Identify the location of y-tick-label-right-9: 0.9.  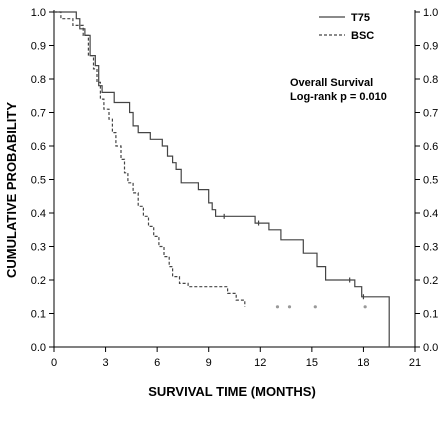
(430, 47).